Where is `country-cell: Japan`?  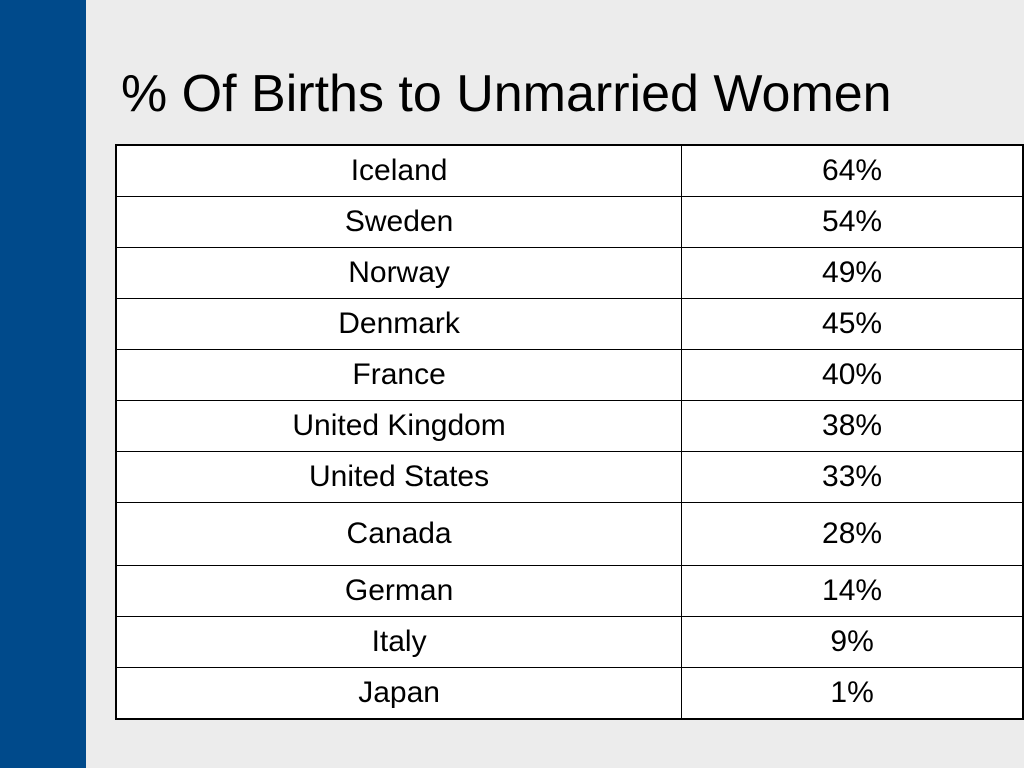 country-cell: Japan is located at coordinates (399, 693).